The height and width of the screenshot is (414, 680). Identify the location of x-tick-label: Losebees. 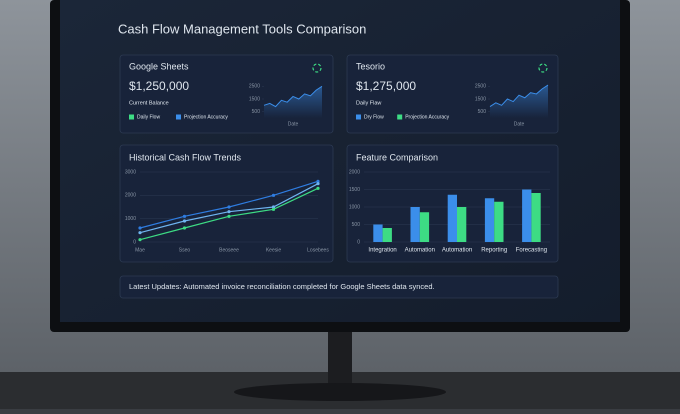
(318, 250).